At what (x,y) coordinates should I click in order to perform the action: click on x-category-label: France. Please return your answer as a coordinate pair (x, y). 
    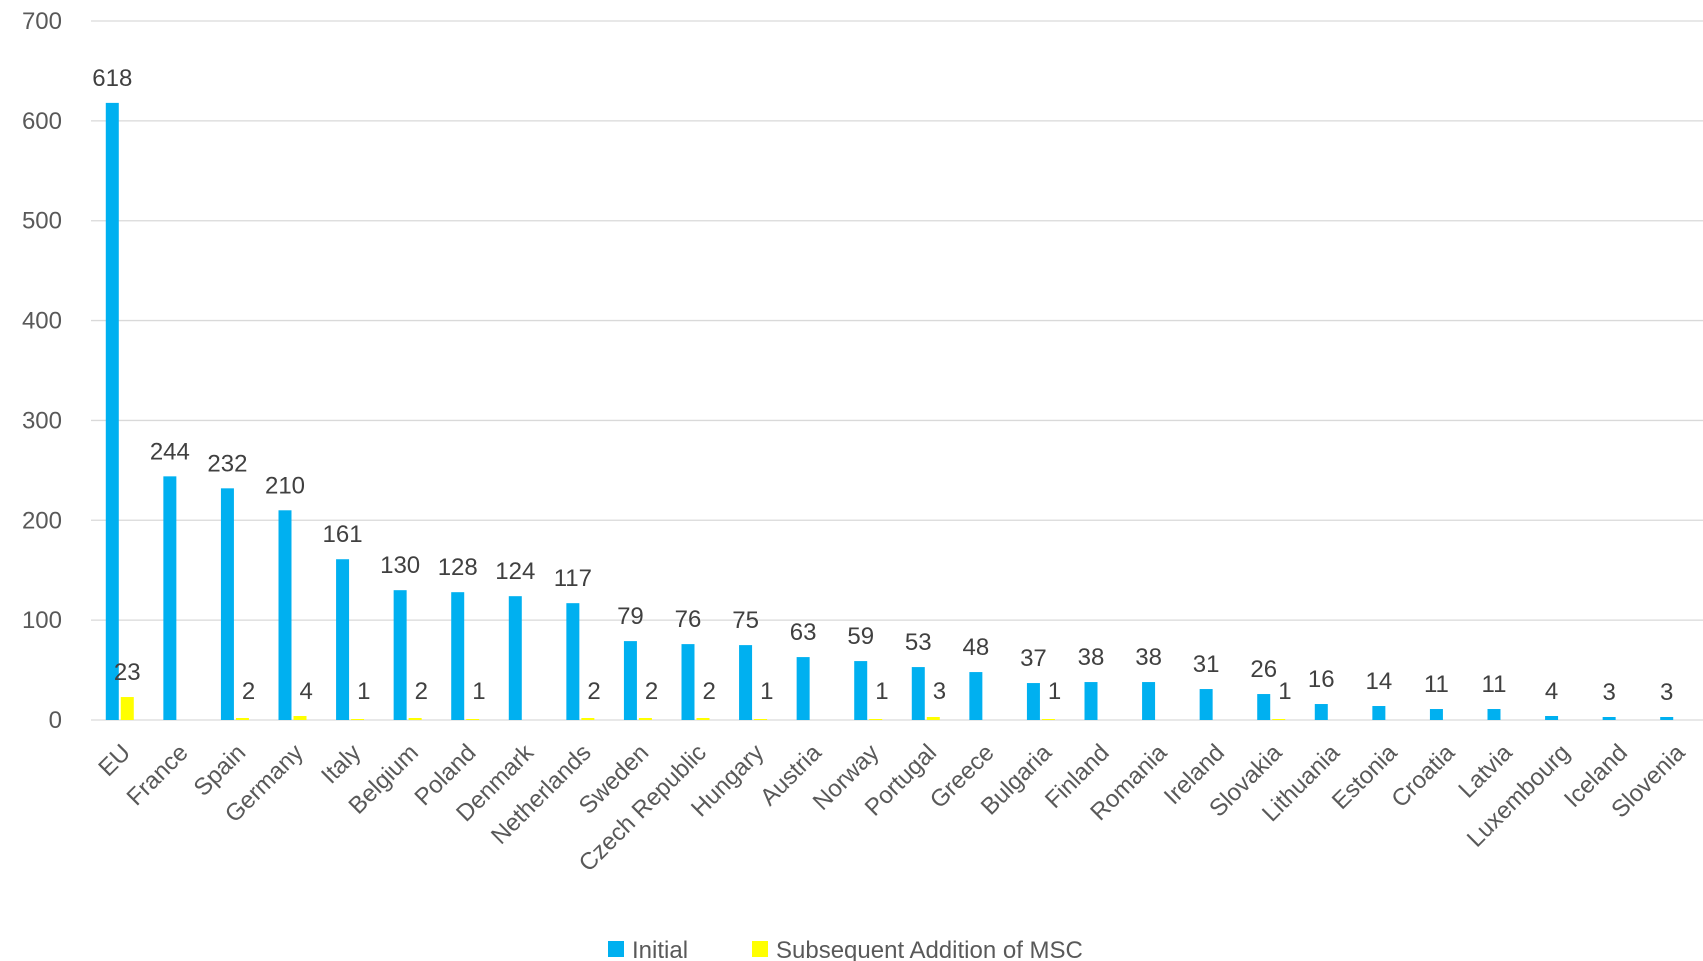
    Looking at the image, I should click on (158, 775).